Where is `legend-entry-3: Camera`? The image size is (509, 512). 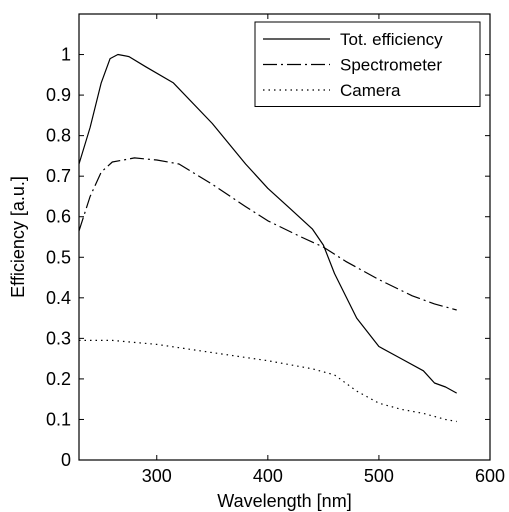
legend-entry-3: Camera is located at coordinates (370, 90).